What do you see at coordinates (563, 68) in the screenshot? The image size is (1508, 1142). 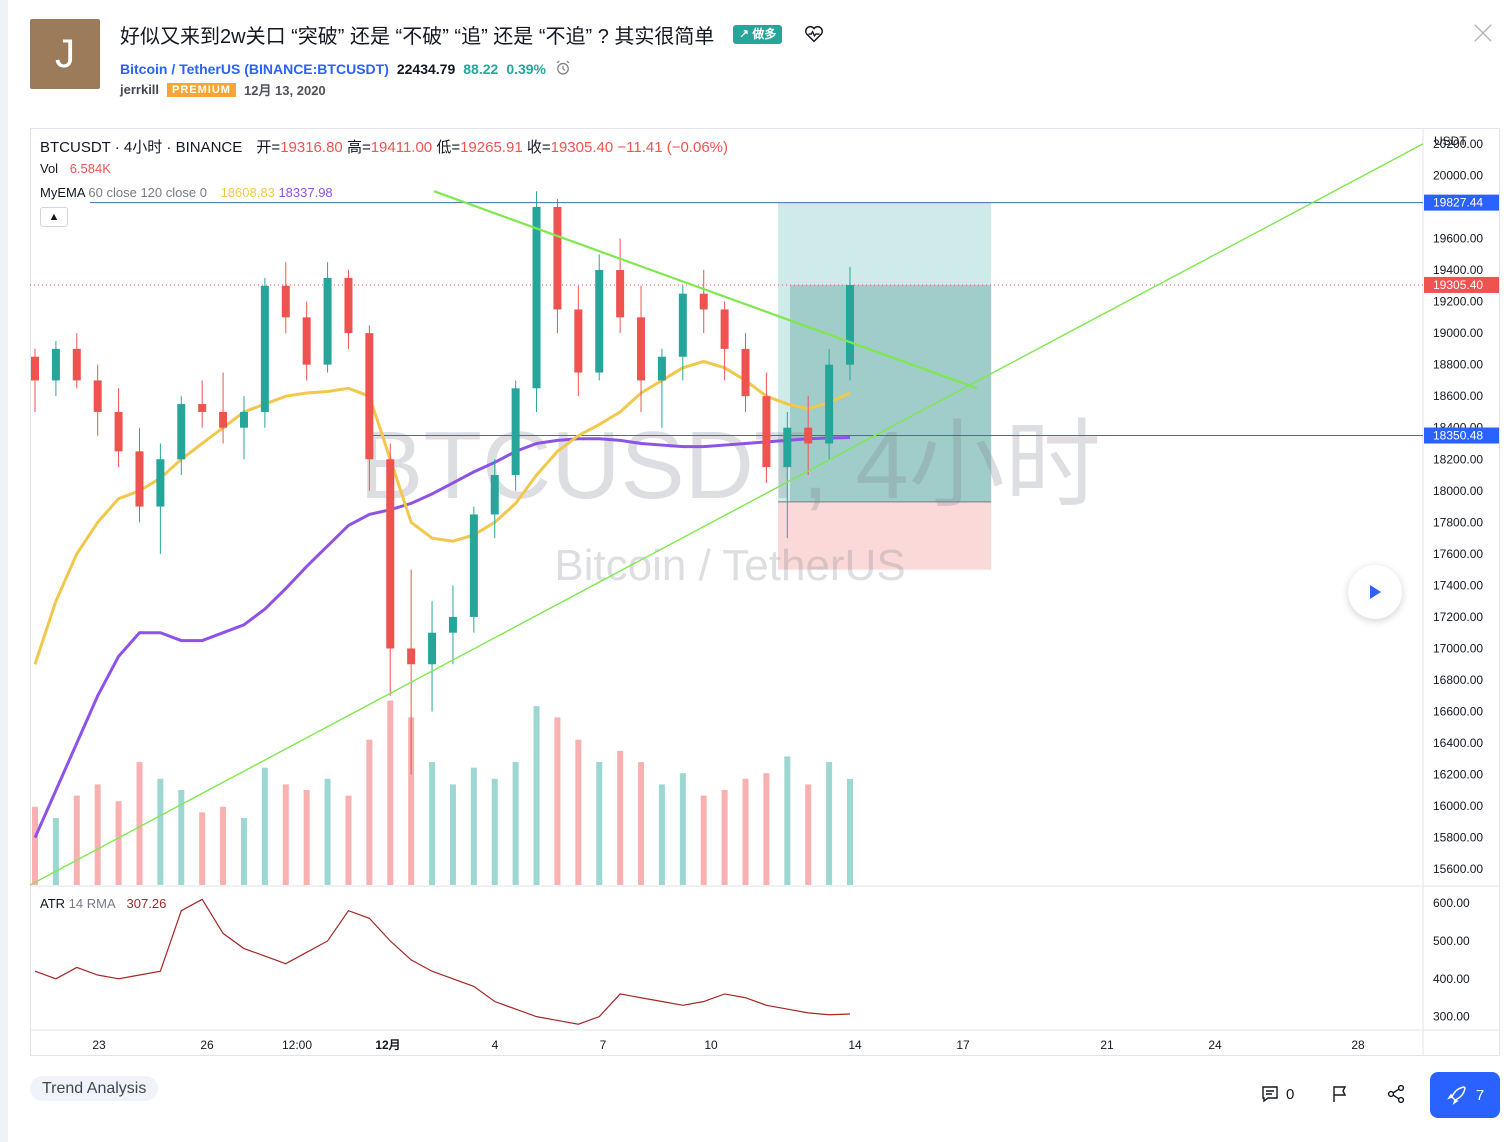 I see `alarm-clock-icon` at bounding box center [563, 68].